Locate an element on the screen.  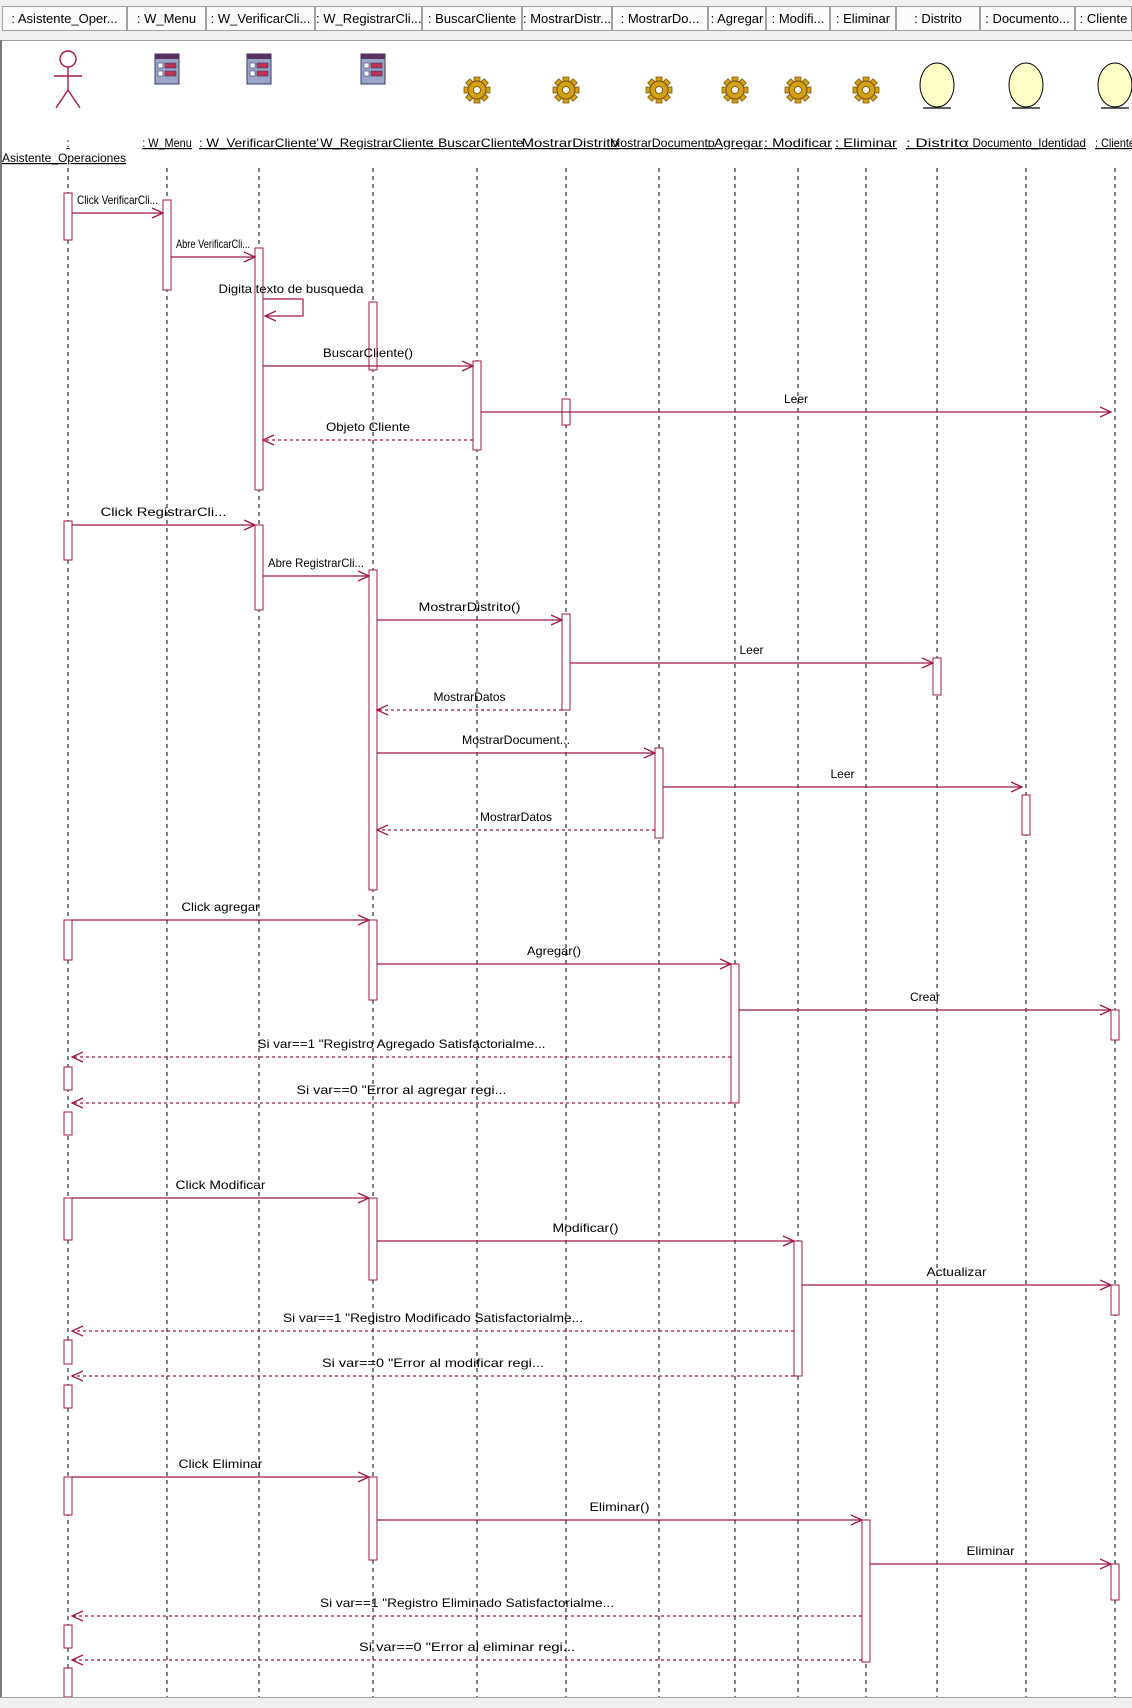
message-label: Objeto Cliente is located at coordinates (368, 427).